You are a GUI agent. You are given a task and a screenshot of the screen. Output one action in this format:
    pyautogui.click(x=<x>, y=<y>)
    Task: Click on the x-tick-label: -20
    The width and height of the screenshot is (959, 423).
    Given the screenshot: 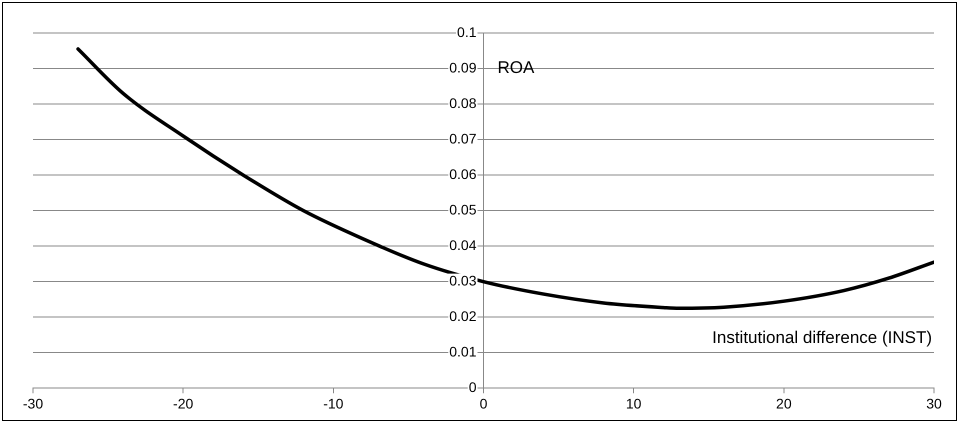 What is the action you would take?
    pyautogui.click(x=183, y=403)
    